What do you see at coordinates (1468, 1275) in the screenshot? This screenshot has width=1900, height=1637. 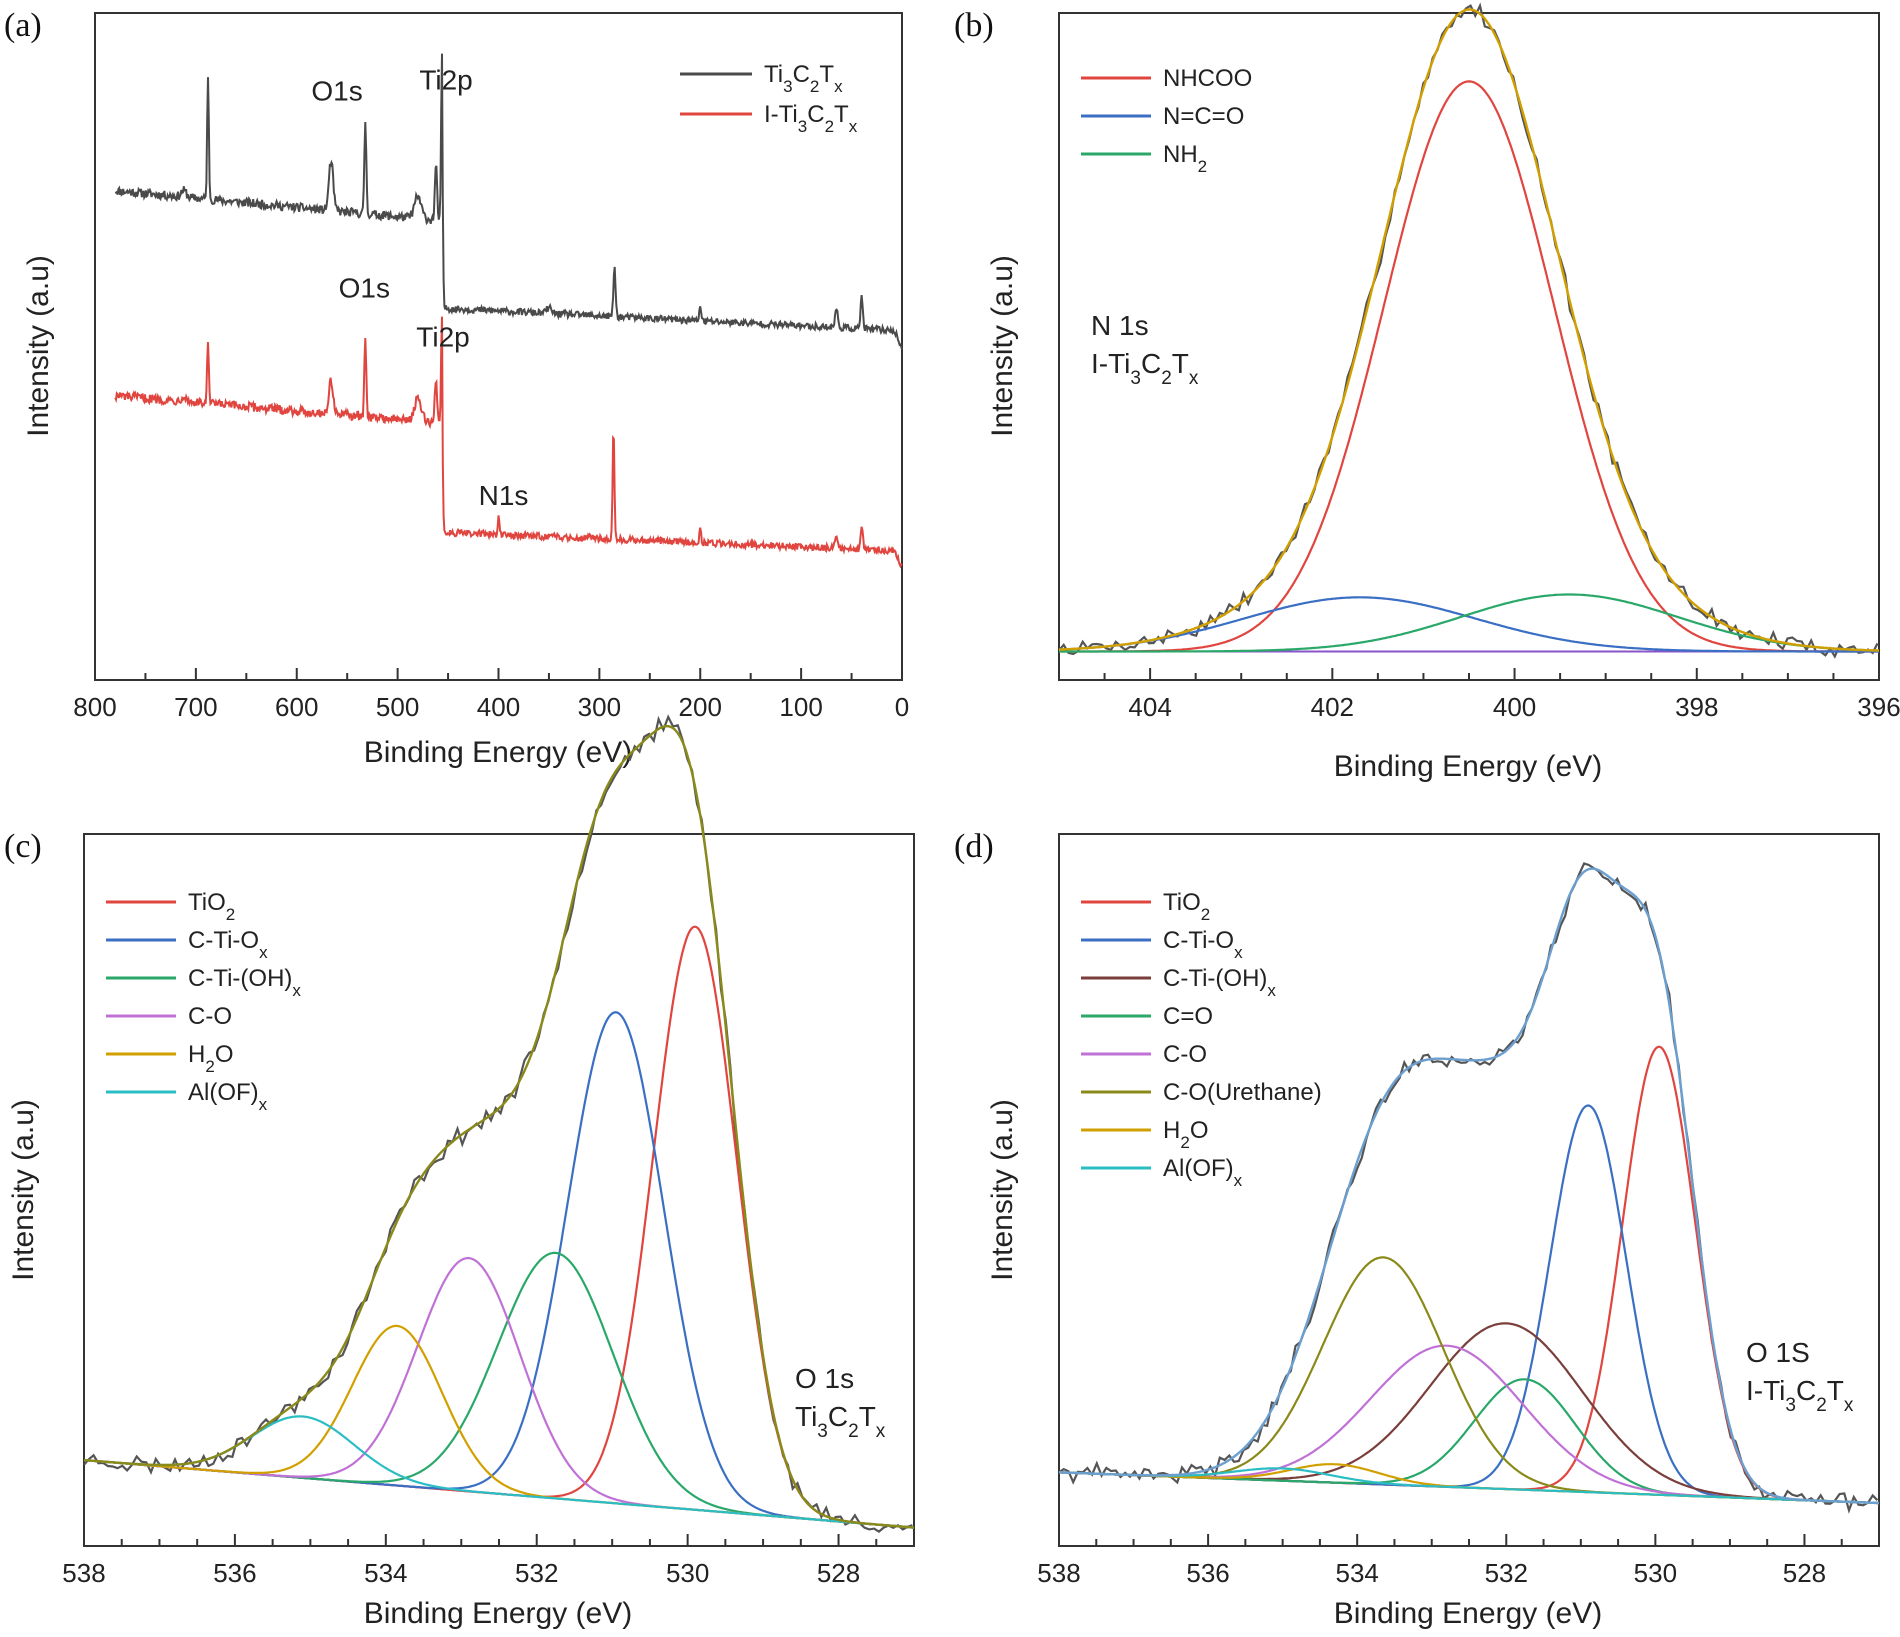 I see `component-line-tio2` at bounding box center [1468, 1275].